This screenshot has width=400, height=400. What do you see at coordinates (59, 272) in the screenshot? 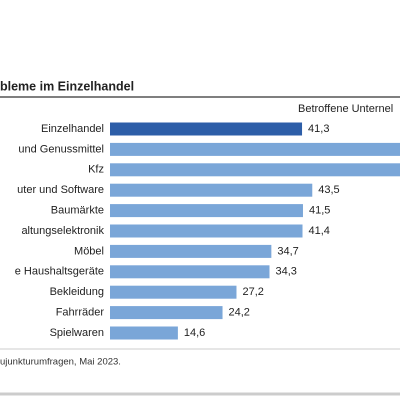
I see `category-label: e Haushaltsgeräte` at bounding box center [59, 272].